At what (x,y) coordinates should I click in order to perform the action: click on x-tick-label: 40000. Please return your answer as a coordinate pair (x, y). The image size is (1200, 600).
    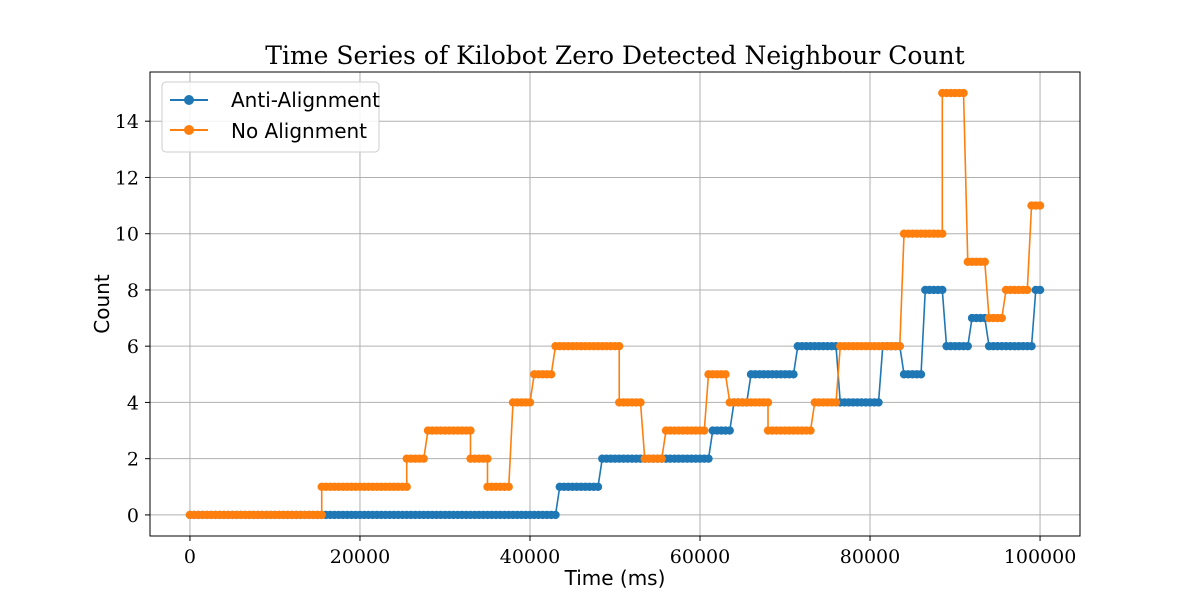
    Looking at the image, I should click on (530, 557).